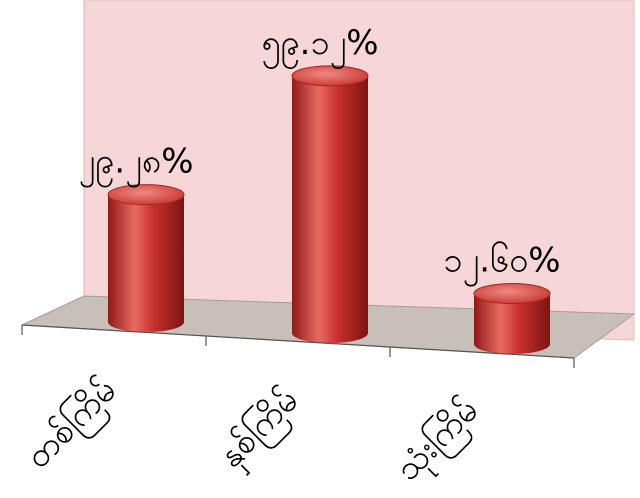 The image size is (640, 498). What do you see at coordinates (73, 425) in the screenshot?
I see `category-label: တစ်ကြိမ်` at bounding box center [73, 425].